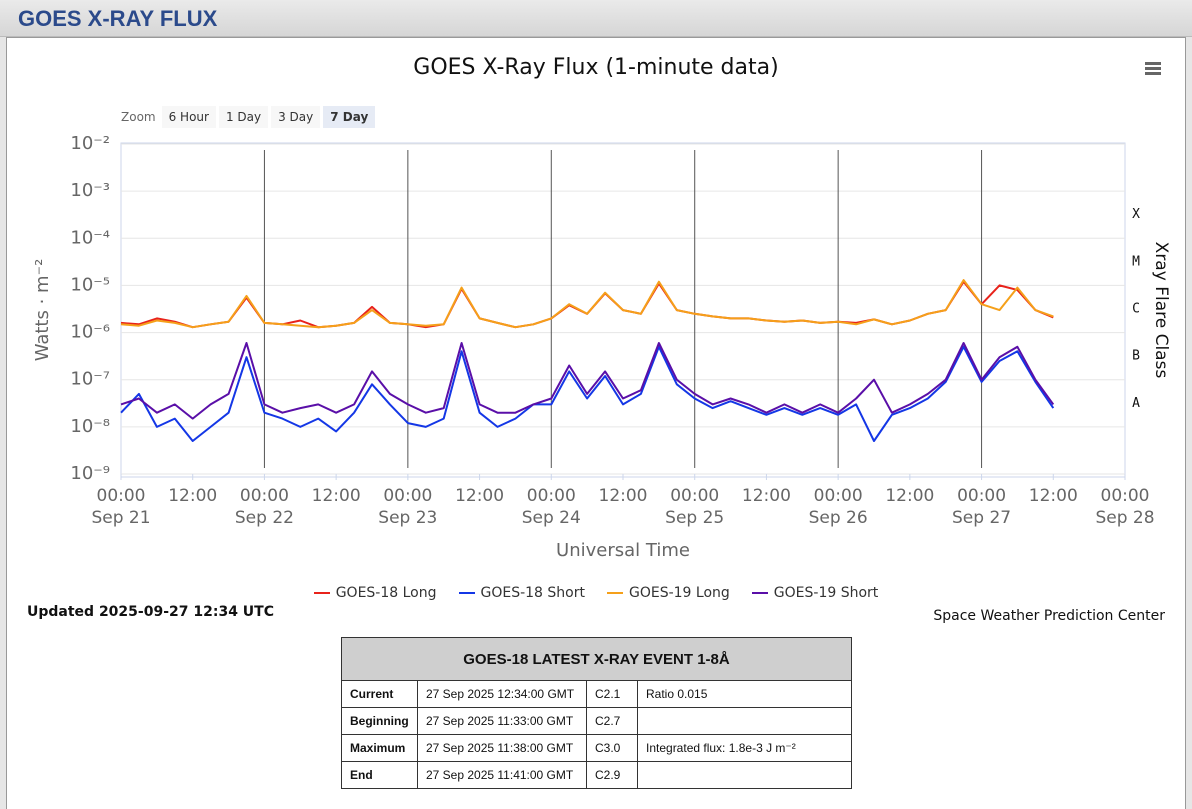  I want to click on x-tick-label: 00:00 Sep 22, so click(264, 507).